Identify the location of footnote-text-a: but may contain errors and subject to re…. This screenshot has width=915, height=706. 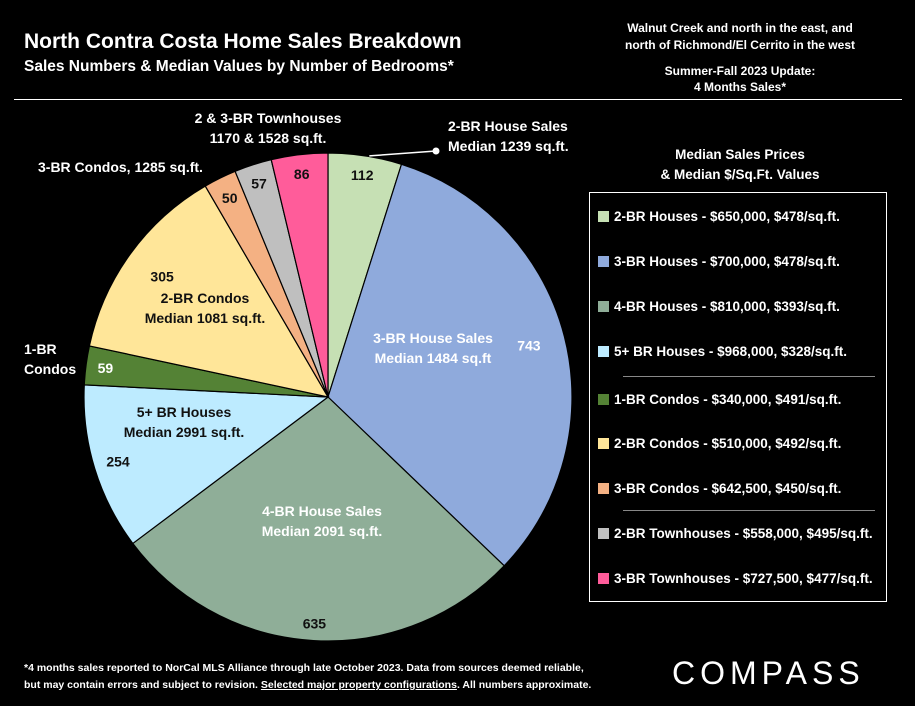
(142, 685).